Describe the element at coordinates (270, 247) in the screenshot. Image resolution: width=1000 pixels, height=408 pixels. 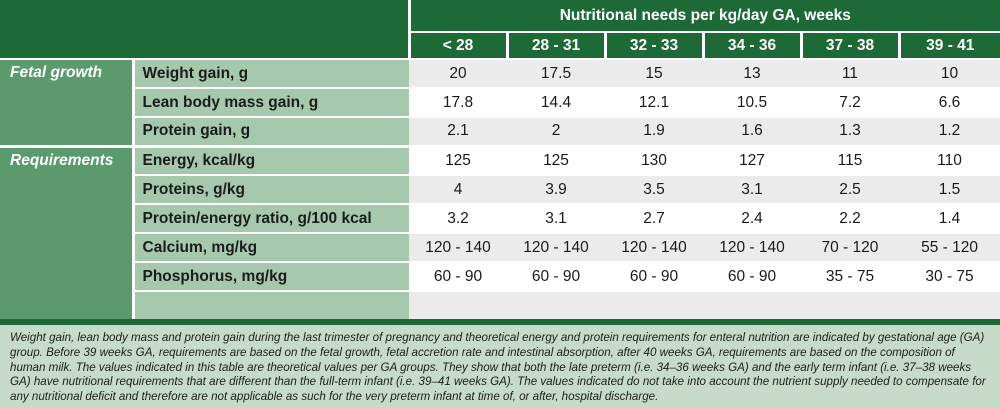
I see `row-label: Calcium, mg/kg` at that location.